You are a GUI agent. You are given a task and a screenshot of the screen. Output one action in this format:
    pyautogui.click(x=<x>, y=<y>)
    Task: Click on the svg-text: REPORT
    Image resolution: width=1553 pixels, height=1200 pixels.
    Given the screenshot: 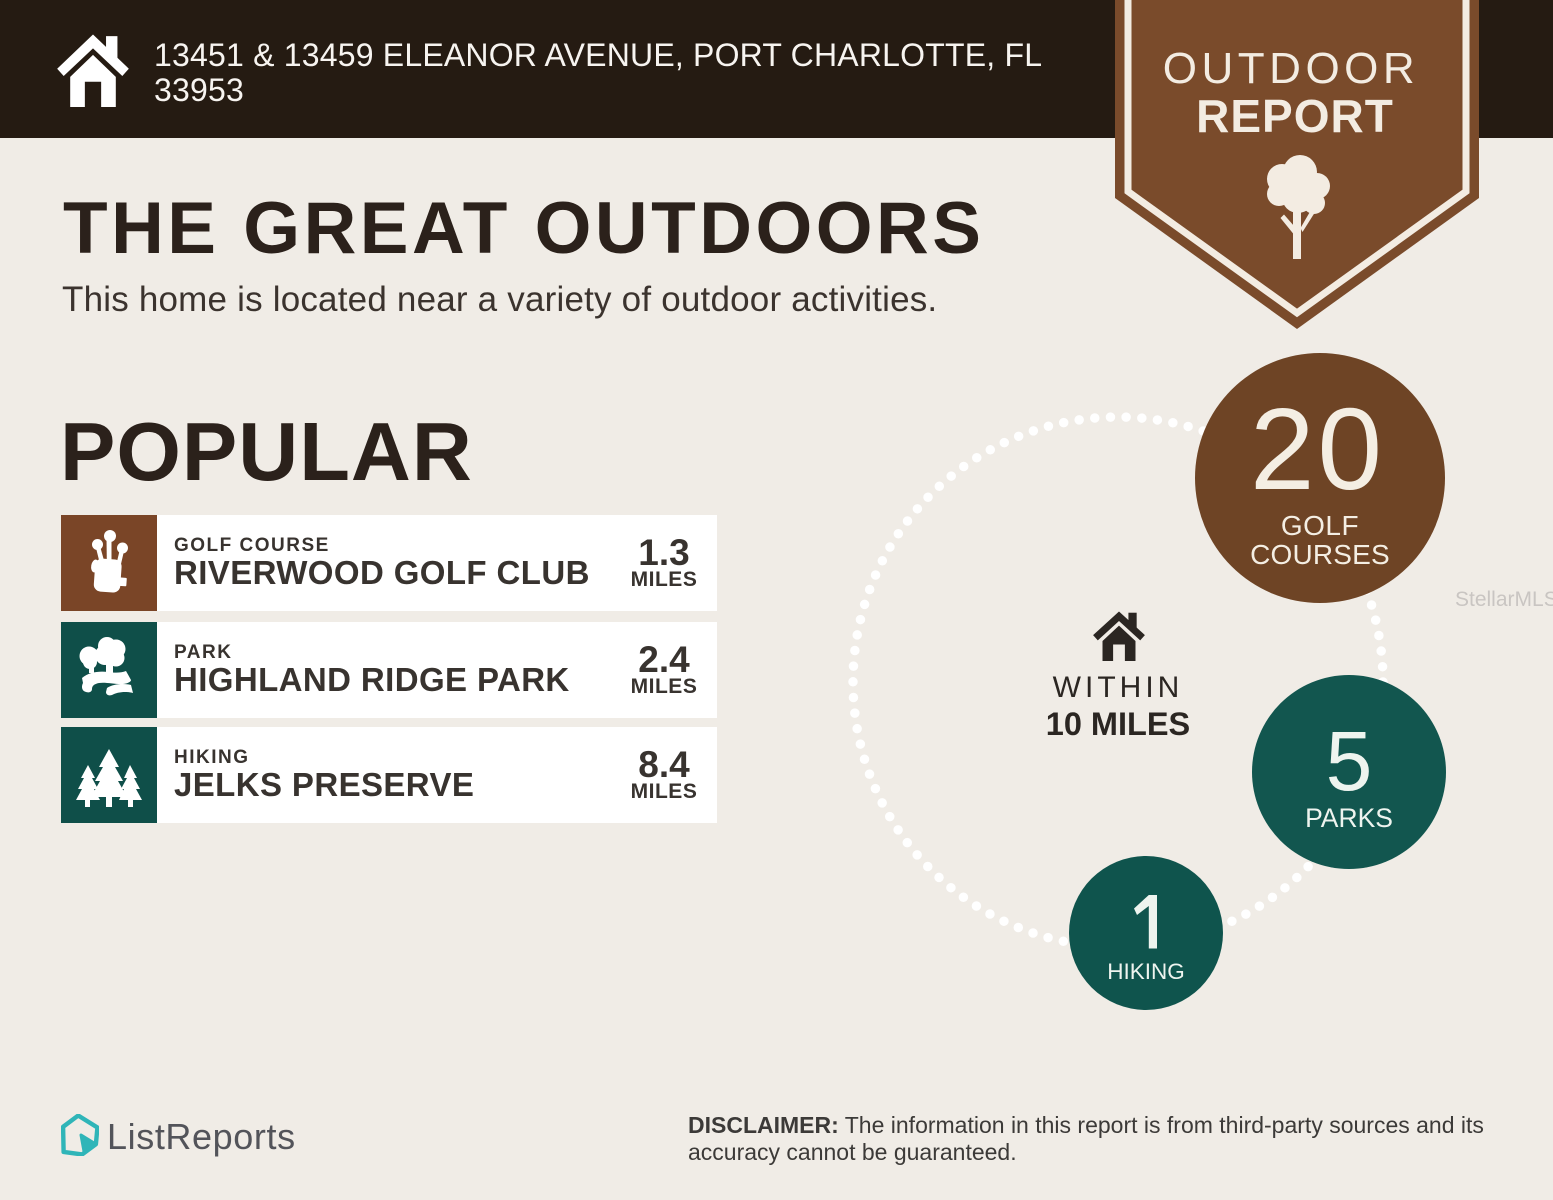 What is the action you would take?
    pyautogui.click(x=1295, y=116)
    